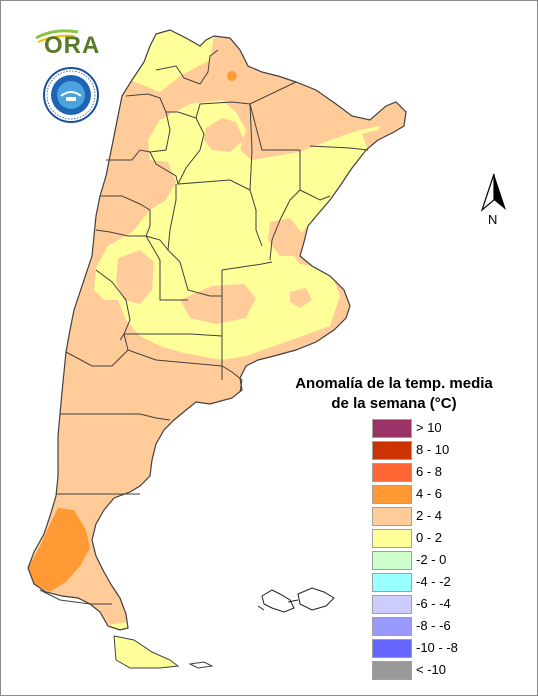 This screenshot has height=696, width=538. Describe the element at coordinates (433, 449) in the screenshot. I see `legend-label: 8 - 10` at that location.